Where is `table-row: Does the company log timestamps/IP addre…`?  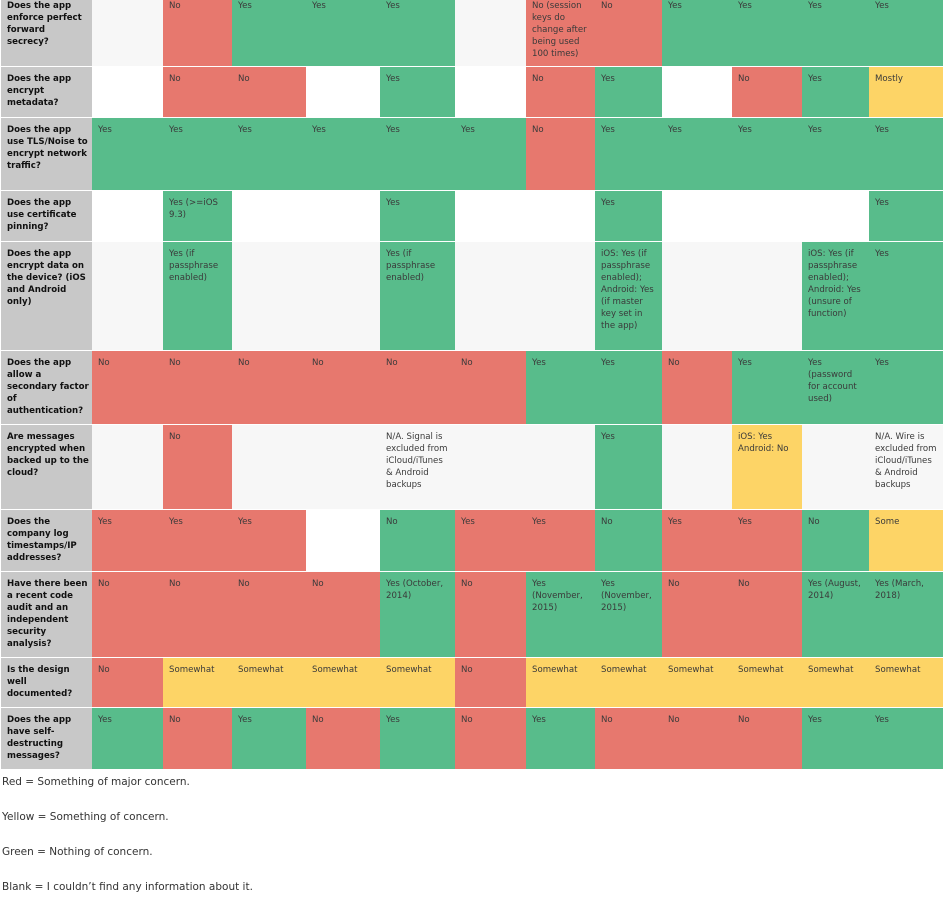 table-row: Does the company log timestamps/IP addre… is located at coordinates (472, 541).